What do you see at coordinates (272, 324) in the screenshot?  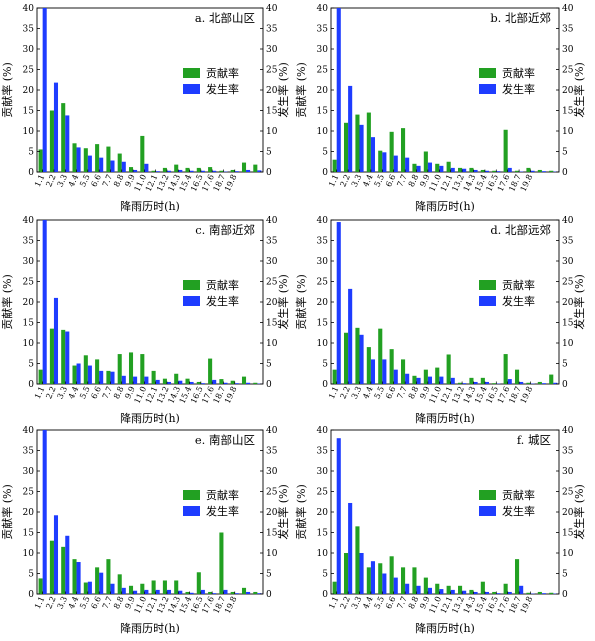 I see `y-tick-label-right: 15` at bounding box center [272, 324].